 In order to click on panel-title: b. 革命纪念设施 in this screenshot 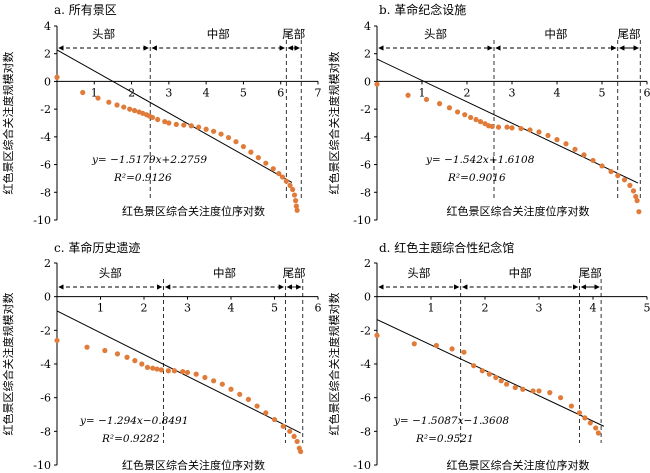, I will do `click(422, 9)`.